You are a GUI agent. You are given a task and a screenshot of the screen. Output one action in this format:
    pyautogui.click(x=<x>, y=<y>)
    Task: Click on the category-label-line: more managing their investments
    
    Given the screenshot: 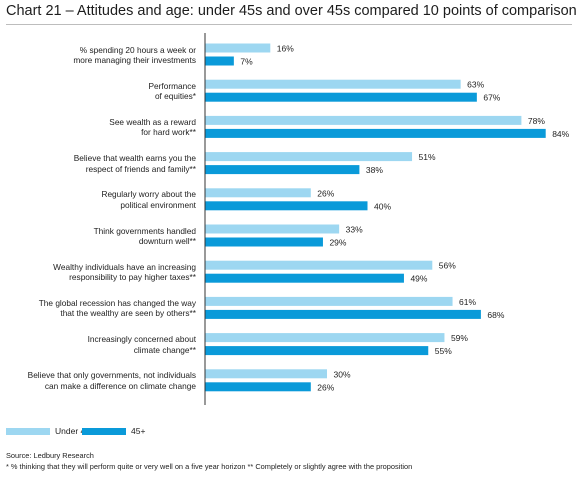 What is the action you would take?
    pyautogui.click(x=134, y=60)
    